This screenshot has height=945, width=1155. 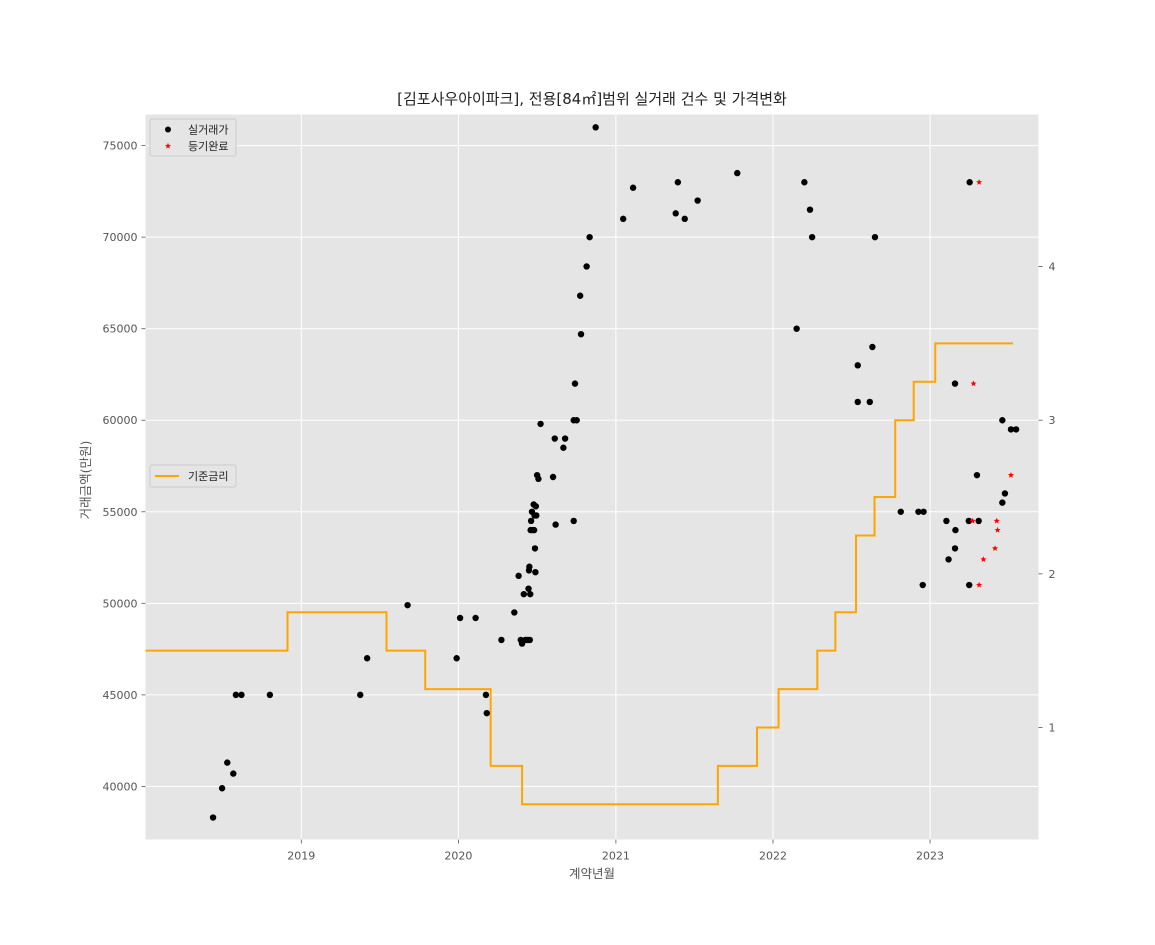 I want to click on legend-mid: 기준금리, so click(x=193, y=476).